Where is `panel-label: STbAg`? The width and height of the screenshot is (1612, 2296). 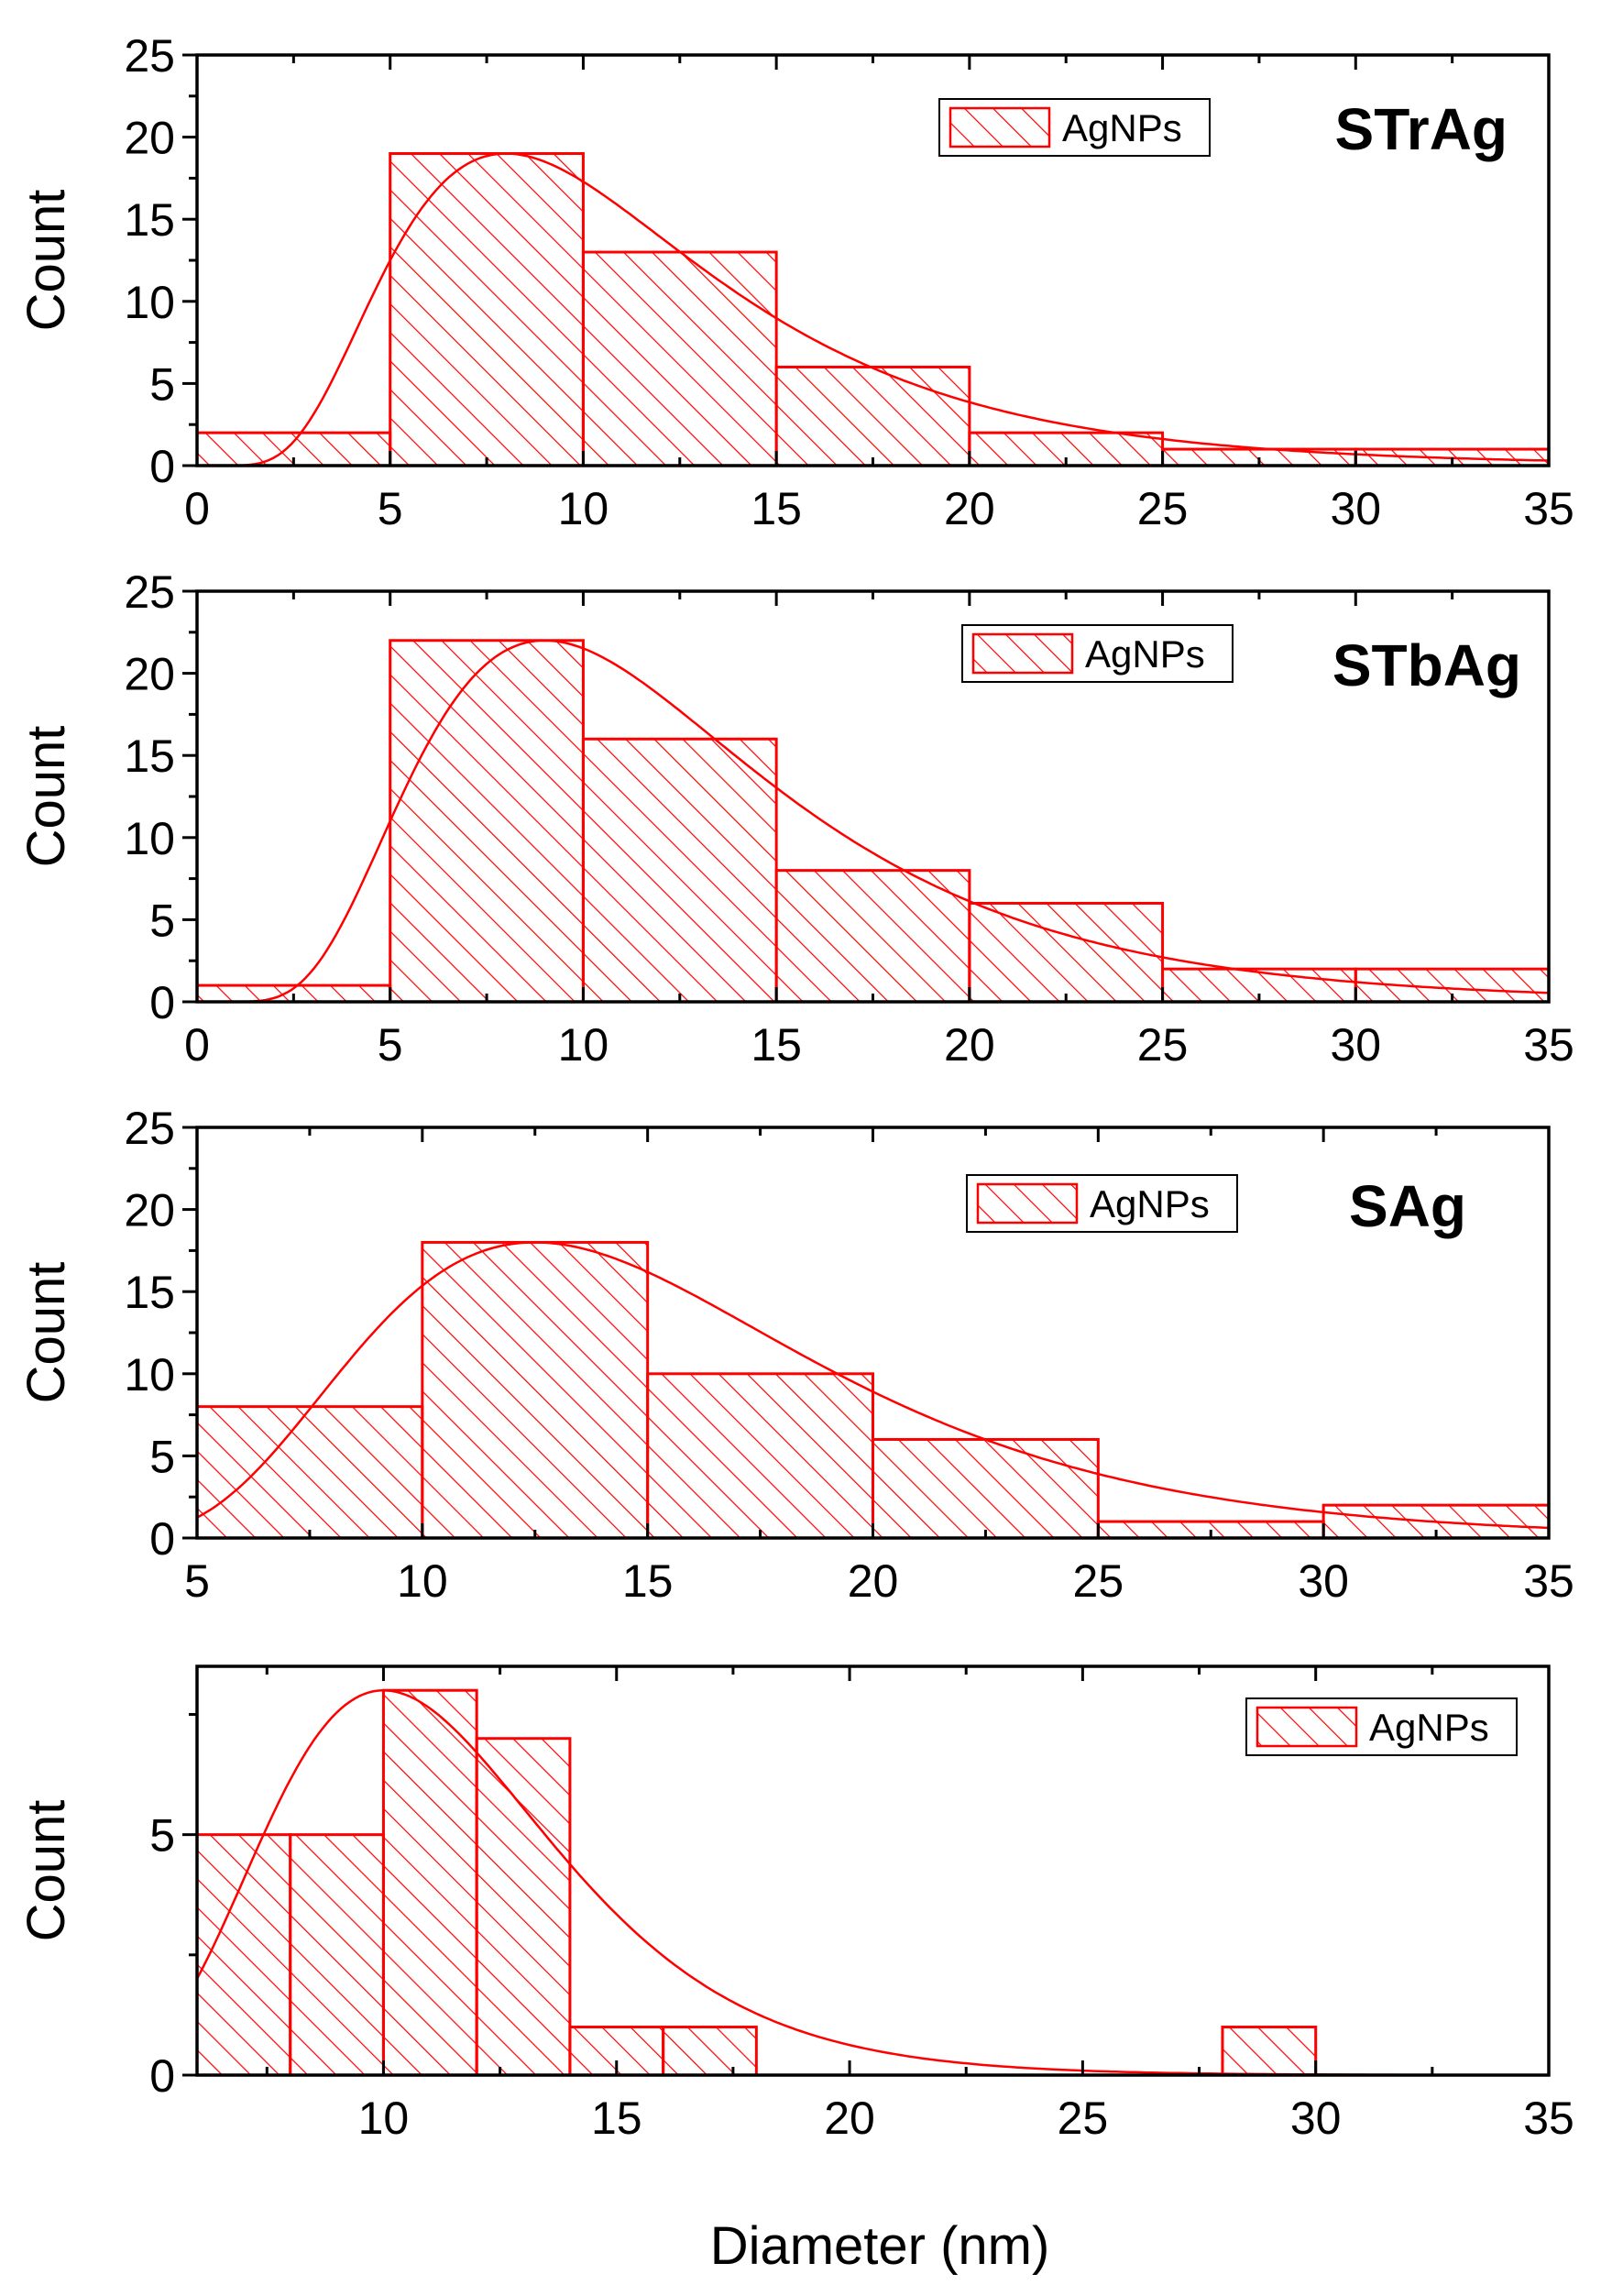 panel-label: STbAg is located at coordinates (1427, 665).